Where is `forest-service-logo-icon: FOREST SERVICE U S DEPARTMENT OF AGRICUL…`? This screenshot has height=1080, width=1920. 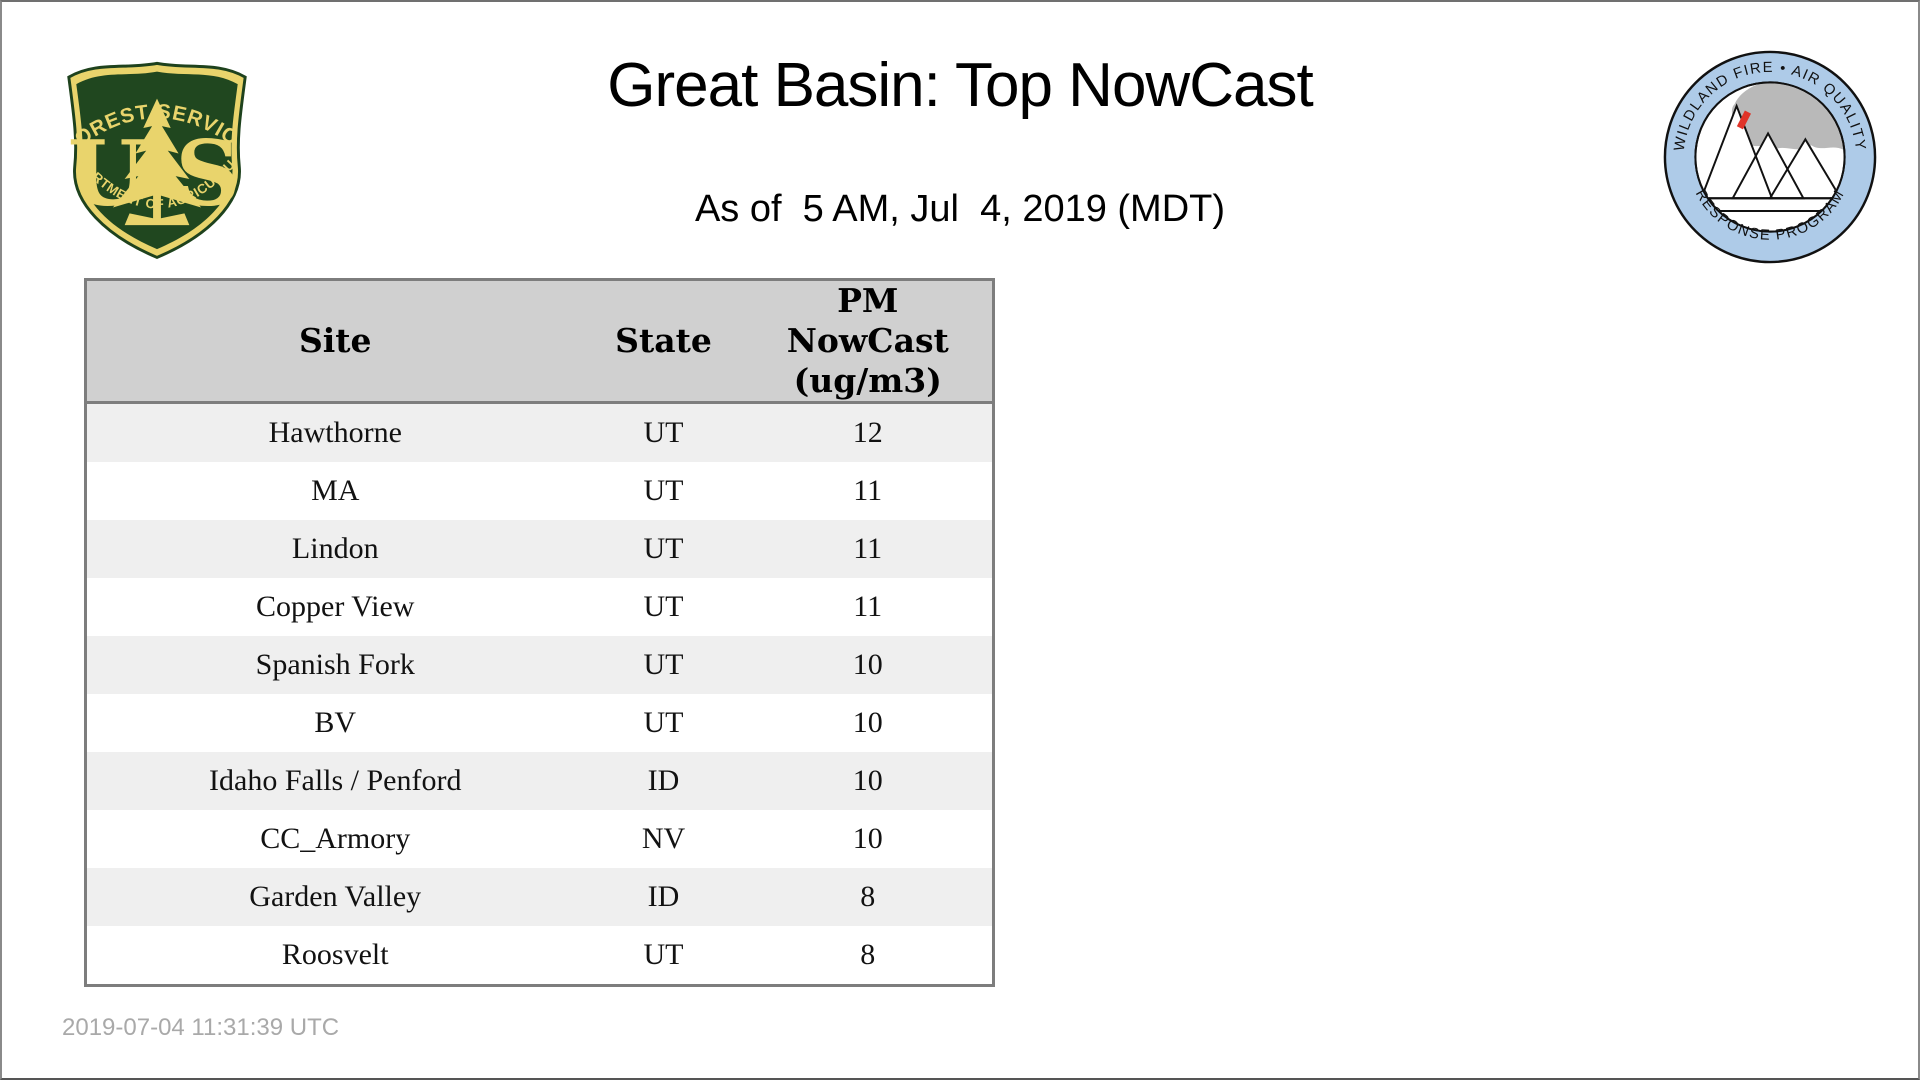 forest-service-logo-icon: FOREST SERVICE U S DEPARTMENT OF AGRICUL… is located at coordinates (153, 153).